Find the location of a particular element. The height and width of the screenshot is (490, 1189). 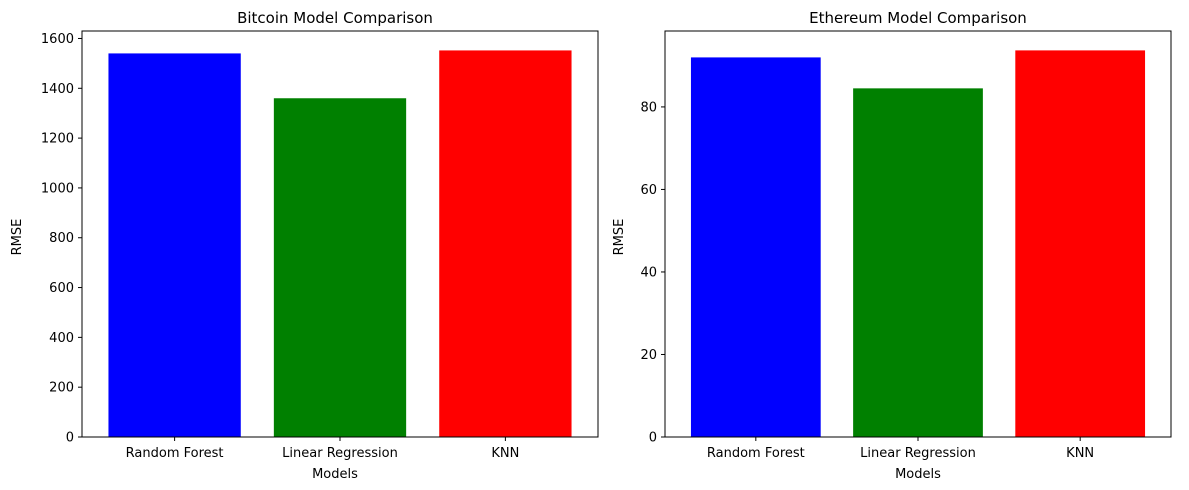

y-tick-label: 800 is located at coordinates (61, 238).